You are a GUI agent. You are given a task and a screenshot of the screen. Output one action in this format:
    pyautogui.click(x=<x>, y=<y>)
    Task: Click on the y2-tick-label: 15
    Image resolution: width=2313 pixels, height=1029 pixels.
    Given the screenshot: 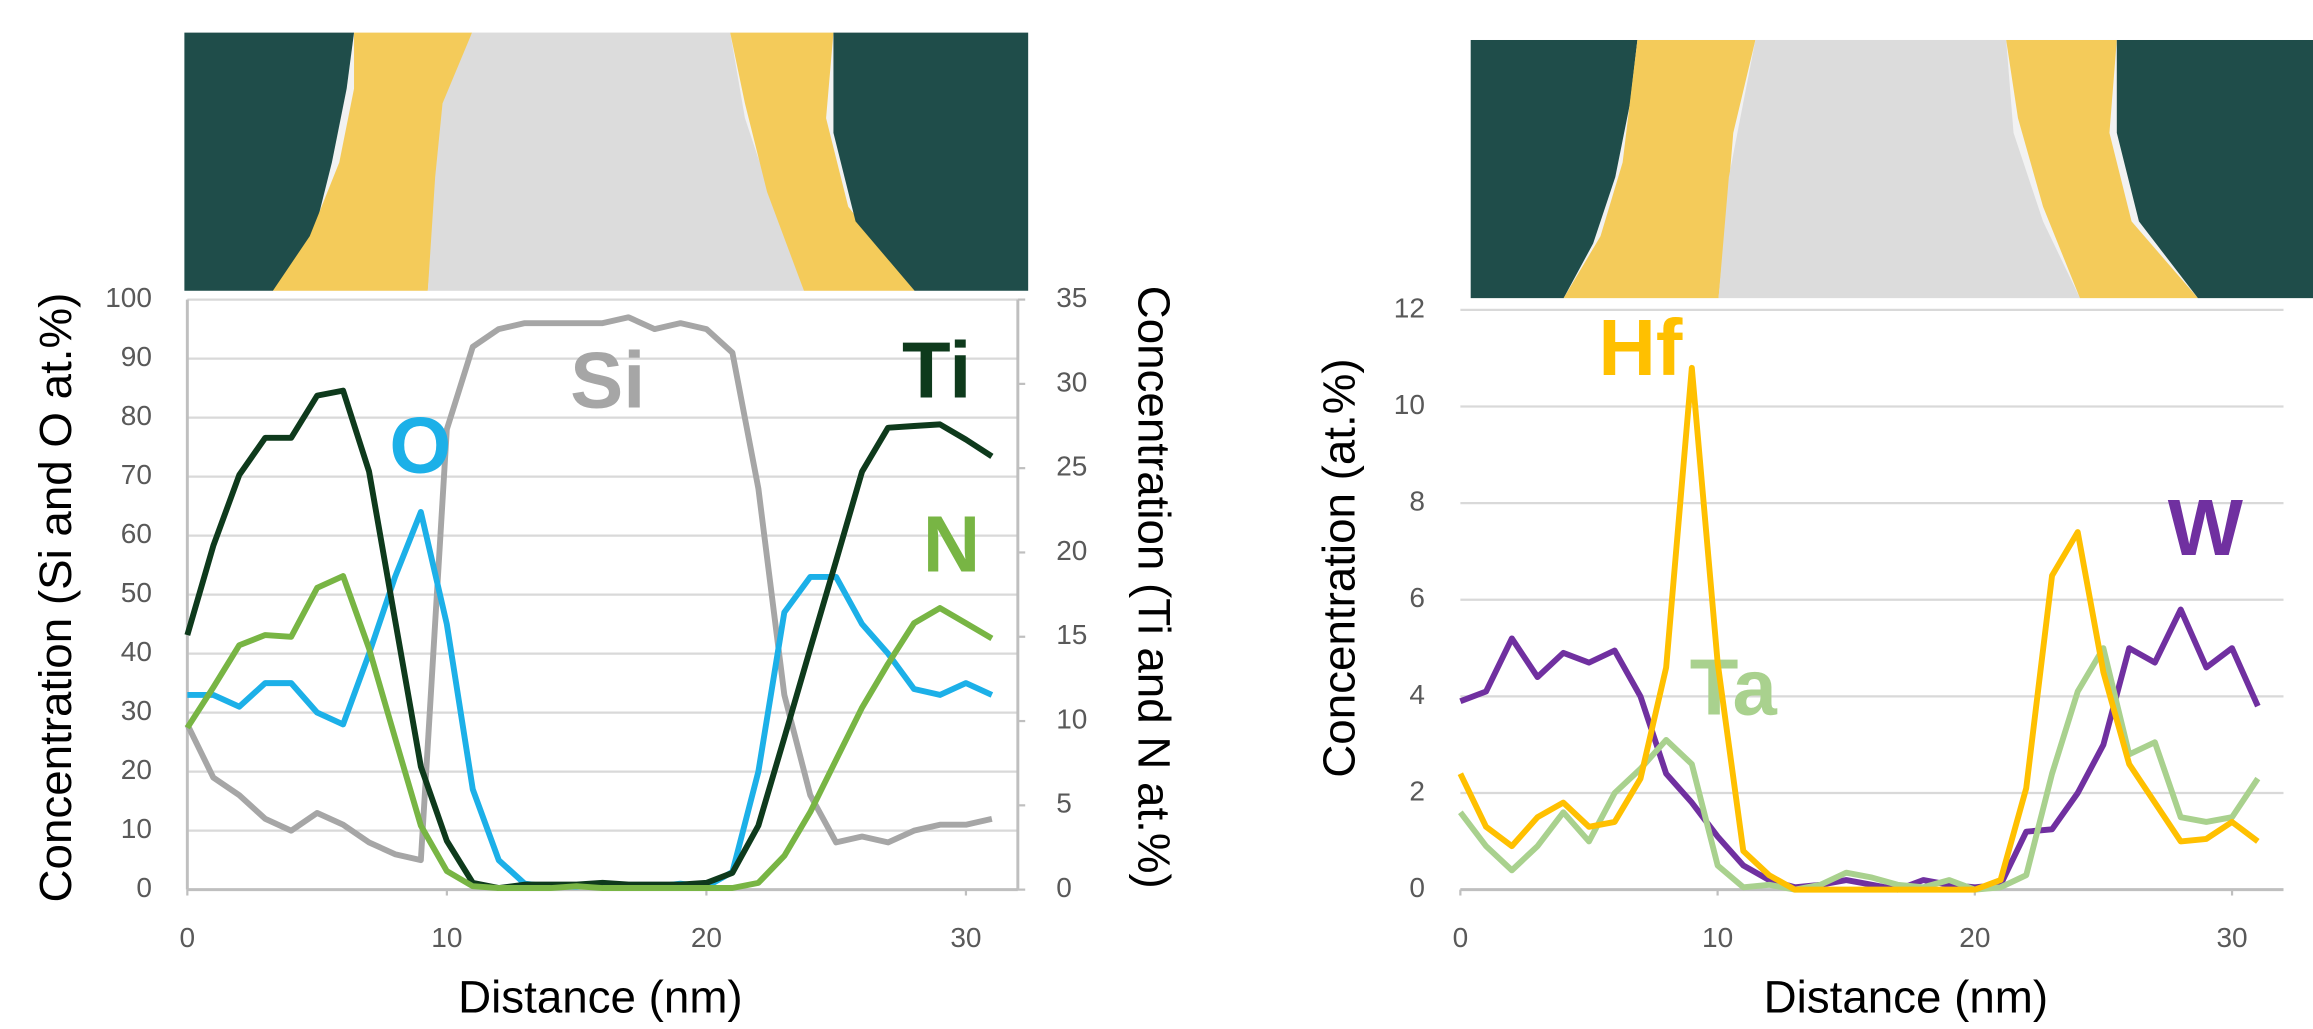 What is the action you would take?
    pyautogui.click(x=1071, y=634)
    